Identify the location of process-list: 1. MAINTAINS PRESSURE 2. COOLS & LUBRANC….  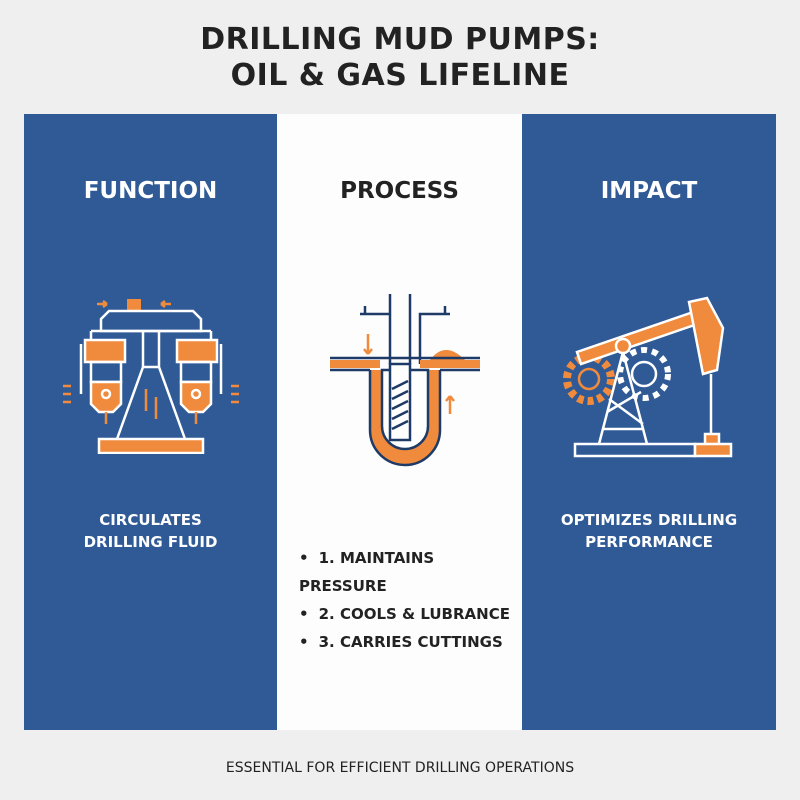
(410, 600).